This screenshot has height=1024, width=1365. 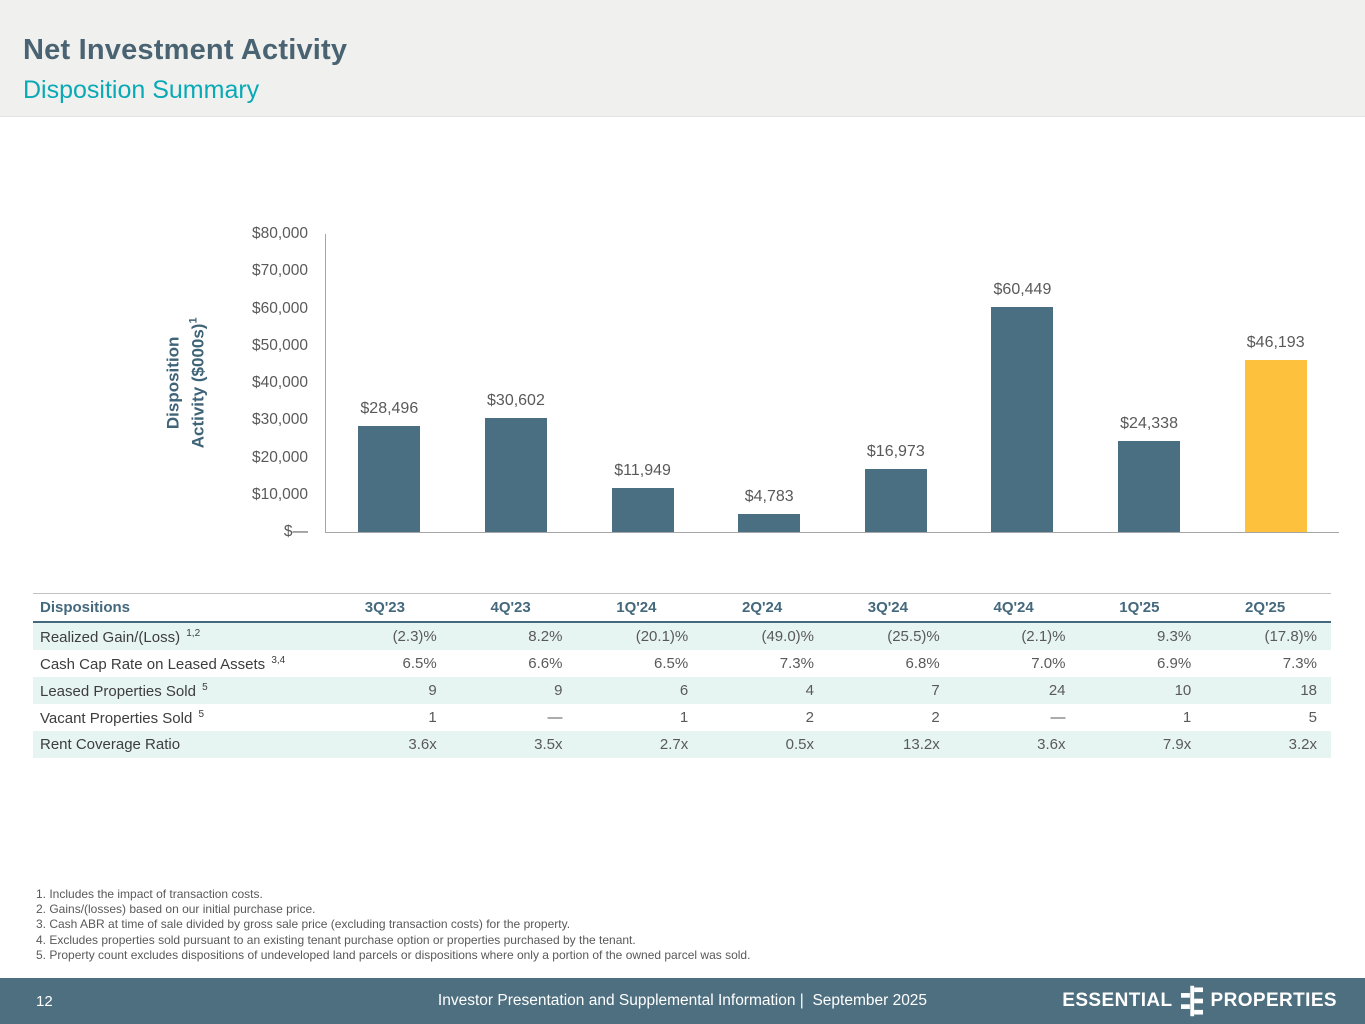 What do you see at coordinates (1149, 383) in the screenshot?
I see `bar-slot: $24,338` at bounding box center [1149, 383].